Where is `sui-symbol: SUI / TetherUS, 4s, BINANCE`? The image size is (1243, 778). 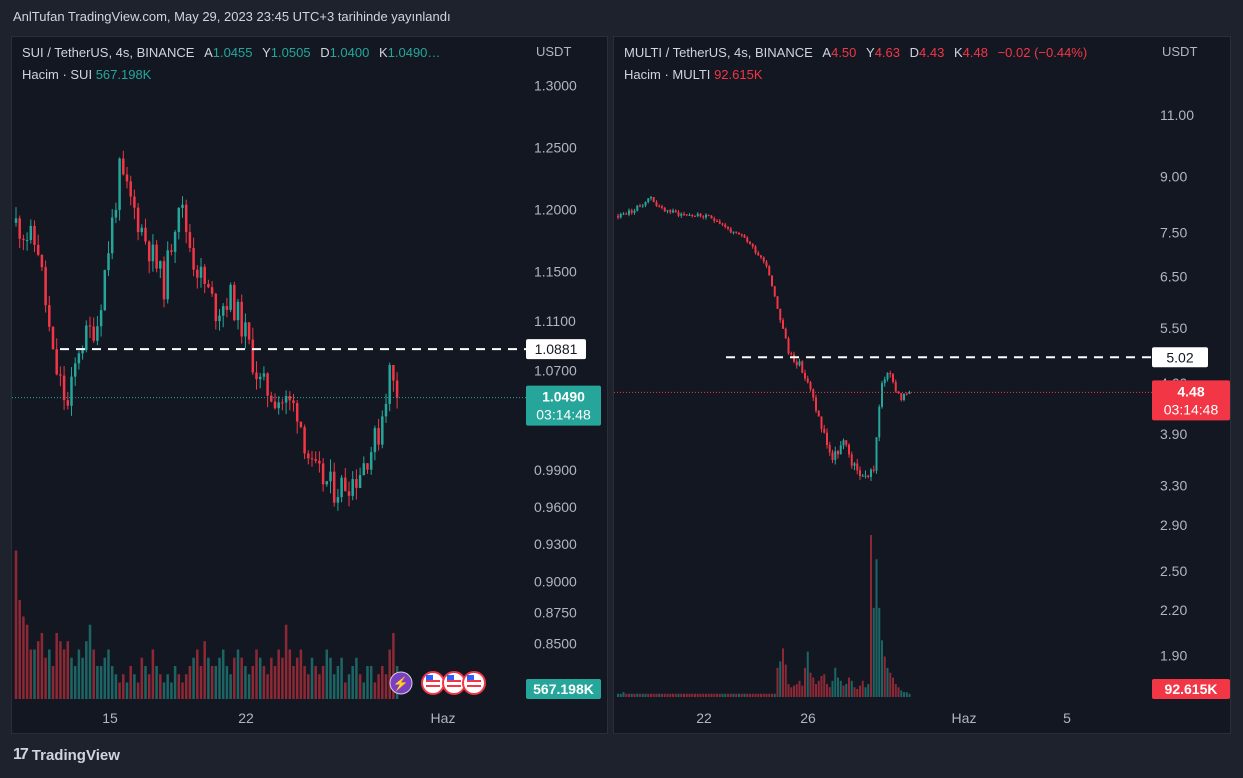
sui-symbol: SUI / TetherUS, 4s, BINANCE is located at coordinates (108, 52).